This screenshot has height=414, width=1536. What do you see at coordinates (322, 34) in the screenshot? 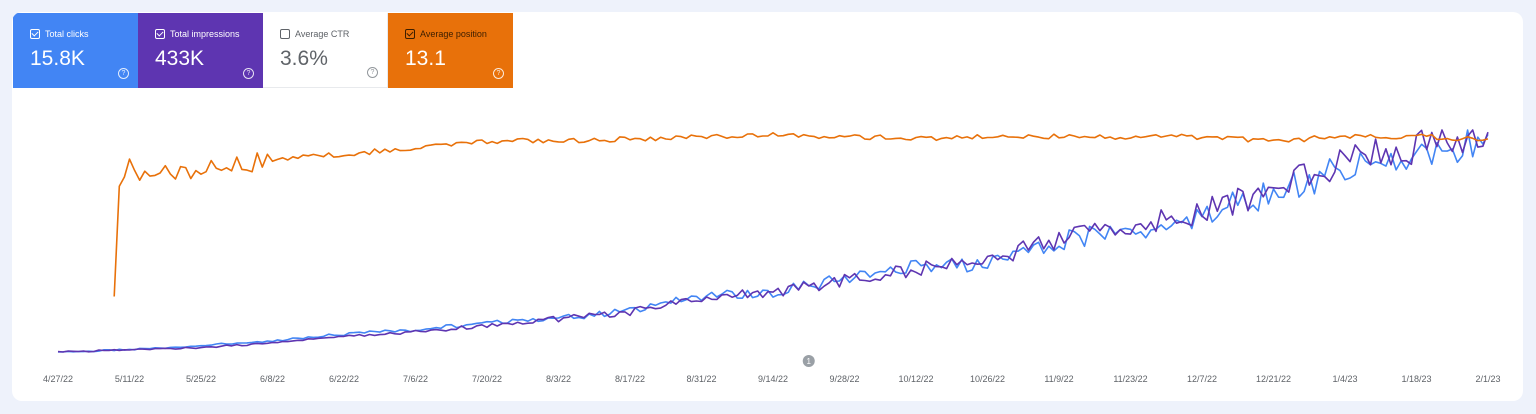
I see `average-ctr-label: Average CTR` at bounding box center [322, 34].